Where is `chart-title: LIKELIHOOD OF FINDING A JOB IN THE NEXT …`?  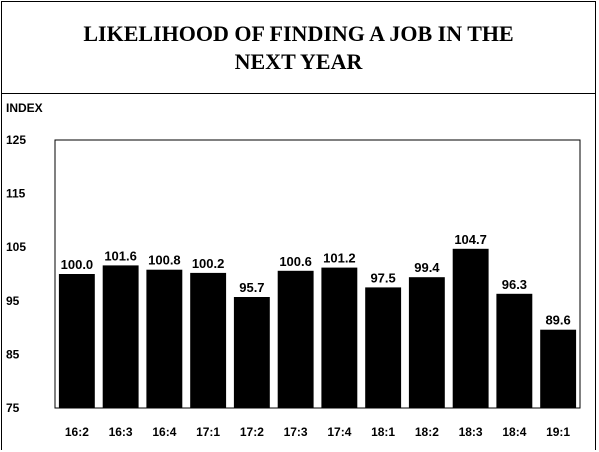
chart-title: LIKELIHOOD OF FINDING A JOB IN THE NEXT … is located at coordinates (298, 47).